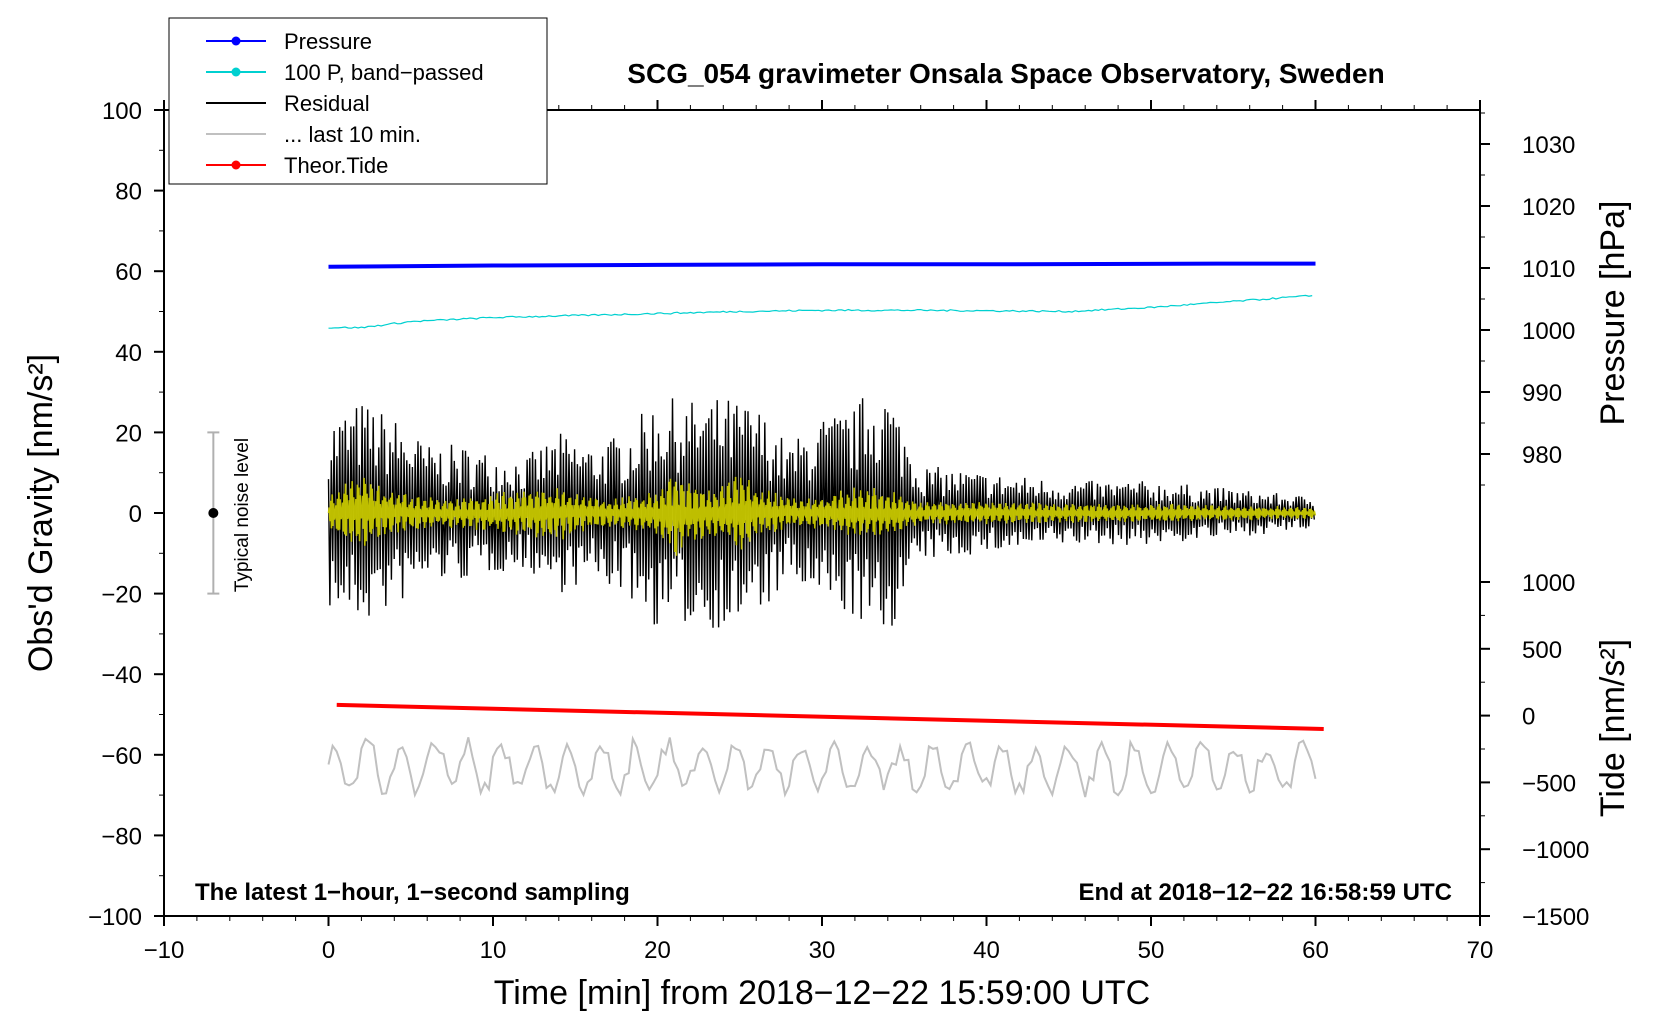 This screenshot has width=1660, height=1020. What do you see at coordinates (412, 892) in the screenshot?
I see `note-left: The latest 1−hour, 1−second sampling` at bounding box center [412, 892].